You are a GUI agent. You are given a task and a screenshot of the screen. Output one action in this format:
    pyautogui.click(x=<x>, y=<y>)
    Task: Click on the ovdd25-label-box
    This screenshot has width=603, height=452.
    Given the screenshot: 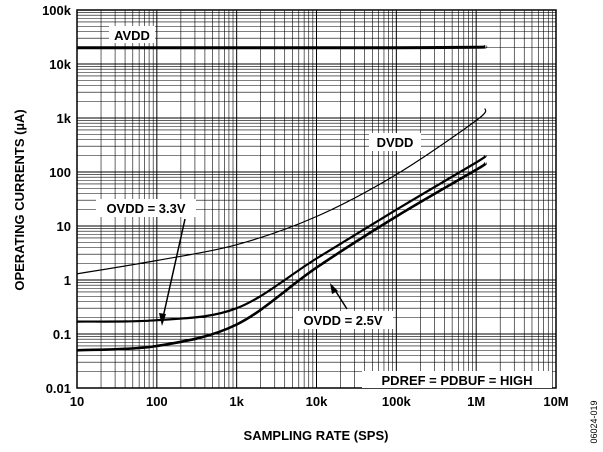 What is the action you would take?
    pyautogui.click(x=343, y=320)
    